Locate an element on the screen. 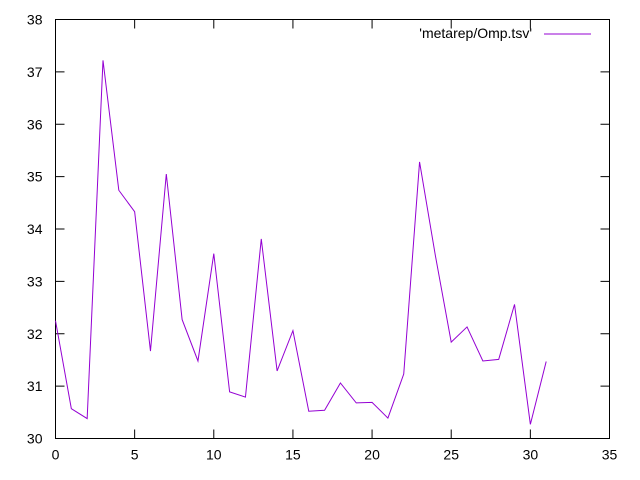 This screenshot has width=640, height=480. y-tick-label: 30 is located at coordinates (35, 439).